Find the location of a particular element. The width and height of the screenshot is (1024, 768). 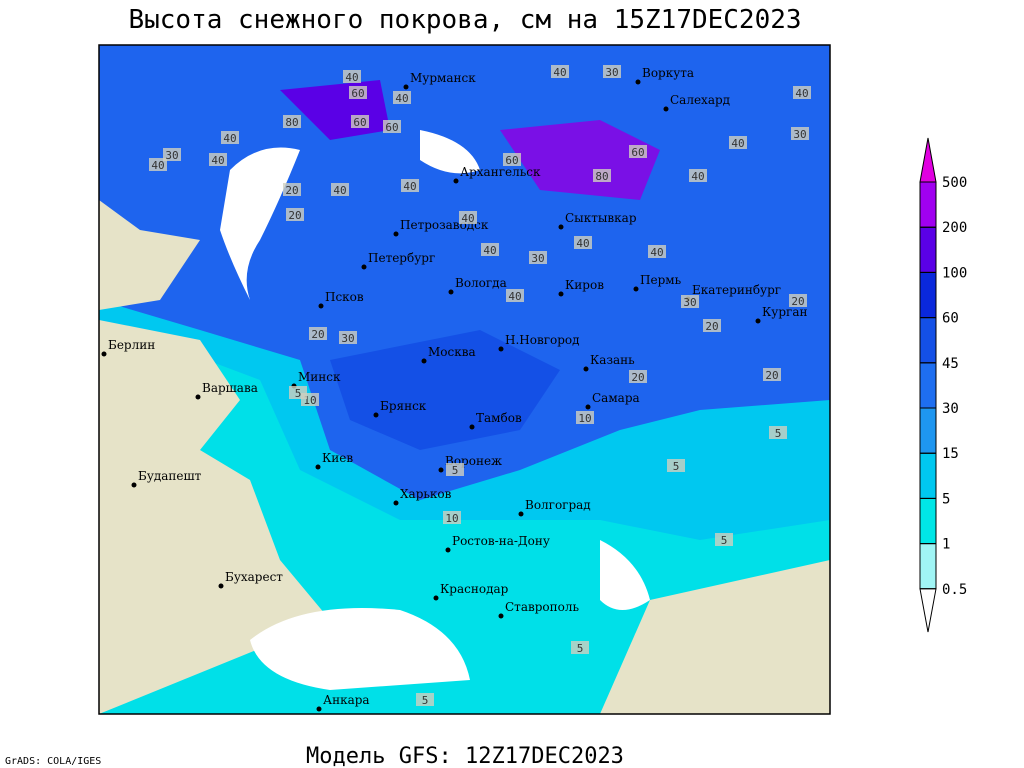

contour-label: 80 is located at coordinates (291, 122).